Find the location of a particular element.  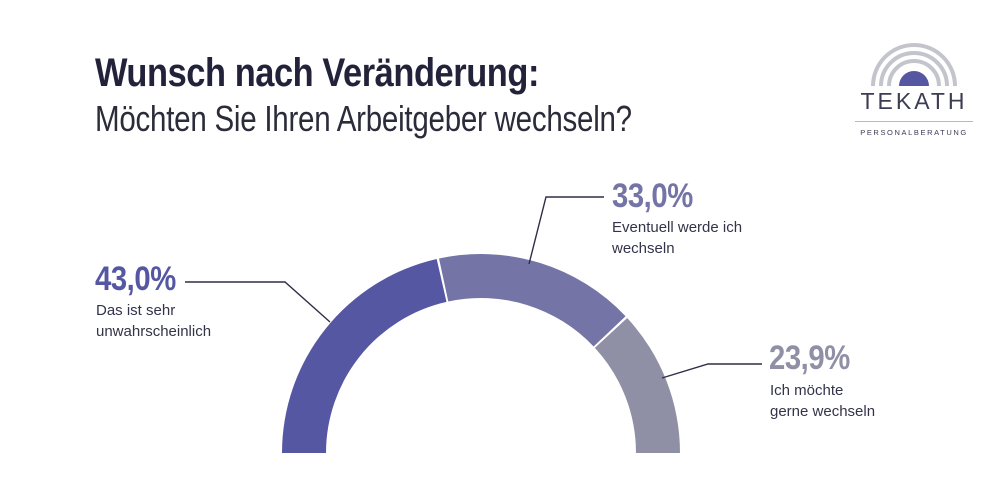

data-label-value-1: 43,0% is located at coordinates (135, 279).